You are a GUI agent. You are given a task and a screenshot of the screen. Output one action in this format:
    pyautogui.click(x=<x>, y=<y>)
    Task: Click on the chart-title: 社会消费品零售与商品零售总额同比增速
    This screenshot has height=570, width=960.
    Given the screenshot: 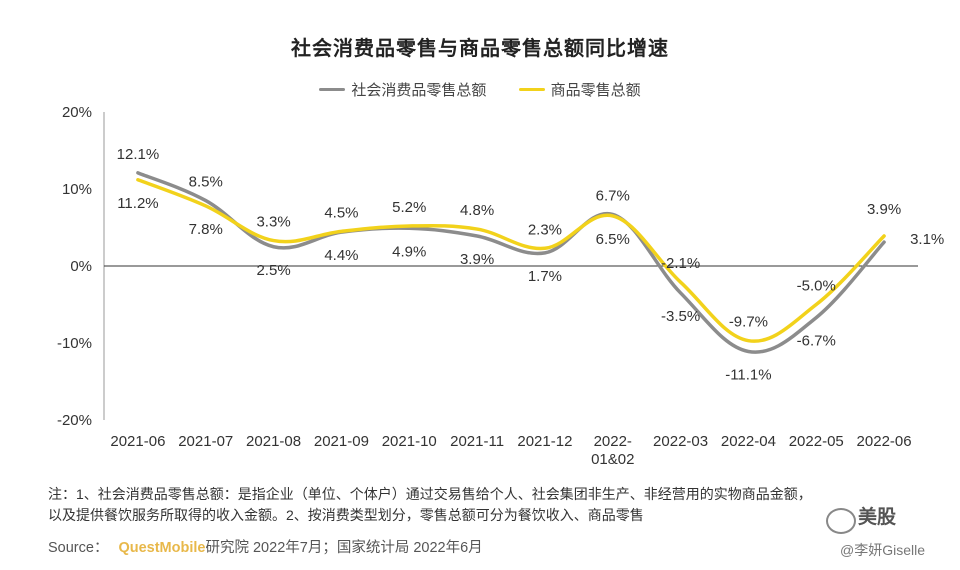 What is the action you would take?
    pyautogui.click(x=480, y=49)
    